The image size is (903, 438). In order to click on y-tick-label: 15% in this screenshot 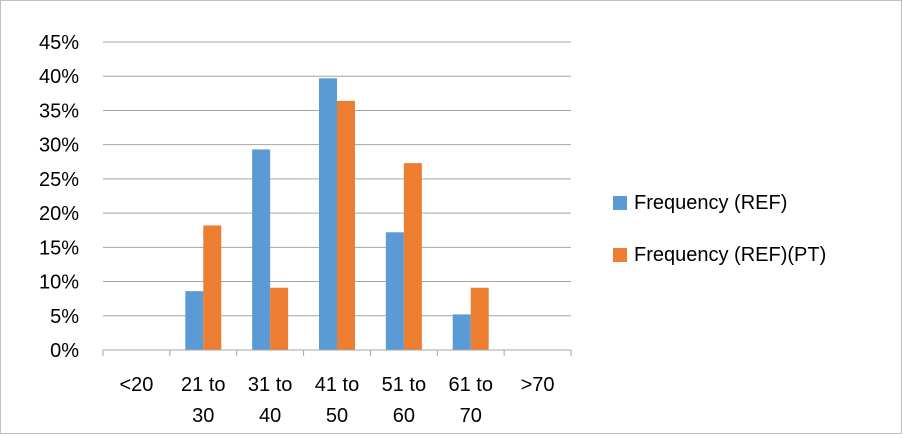, I will do `click(59, 248)`.